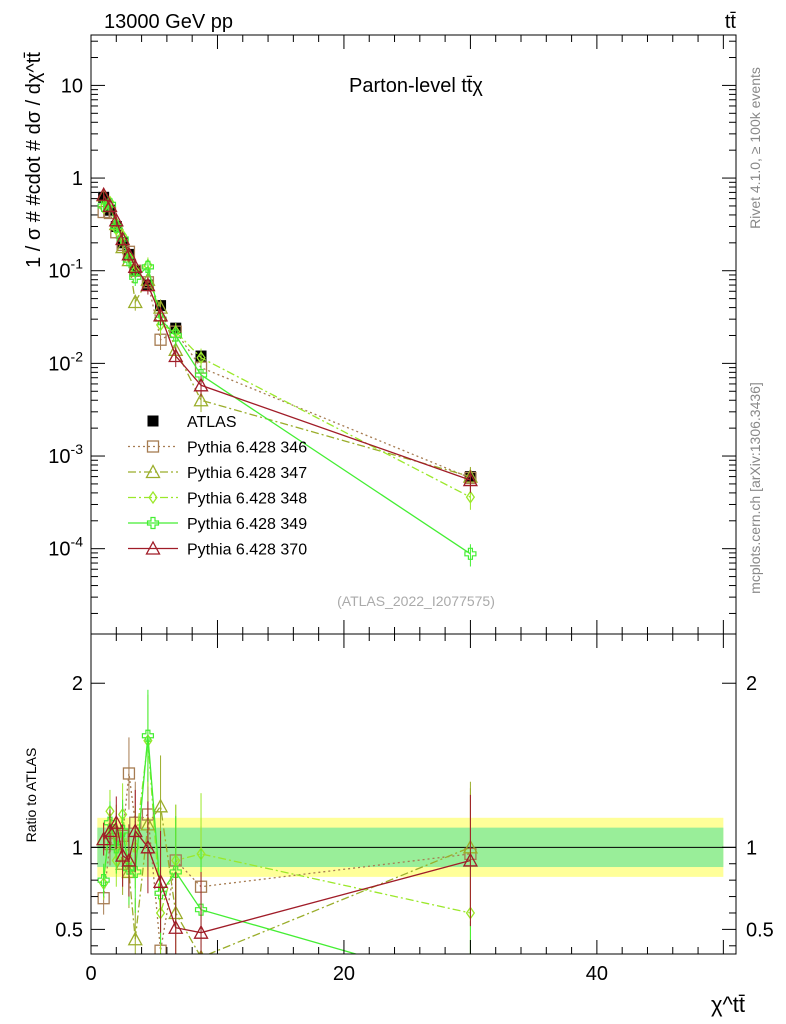 The height and width of the screenshot is (1024, 786). Describe the element at coordinates (77, 684) in the screenshot. I see `ratio-y-tick-label: 2` at that location.